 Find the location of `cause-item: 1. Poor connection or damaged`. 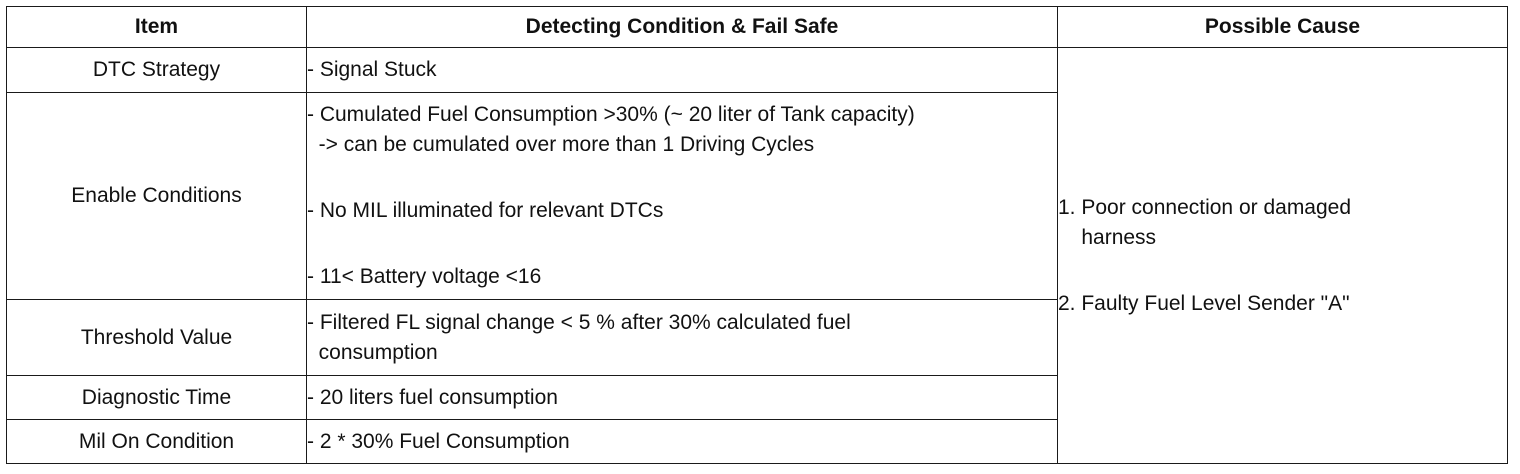

cause-item: 1. Poor connection or damaged is located at coordinates (1205, 207).